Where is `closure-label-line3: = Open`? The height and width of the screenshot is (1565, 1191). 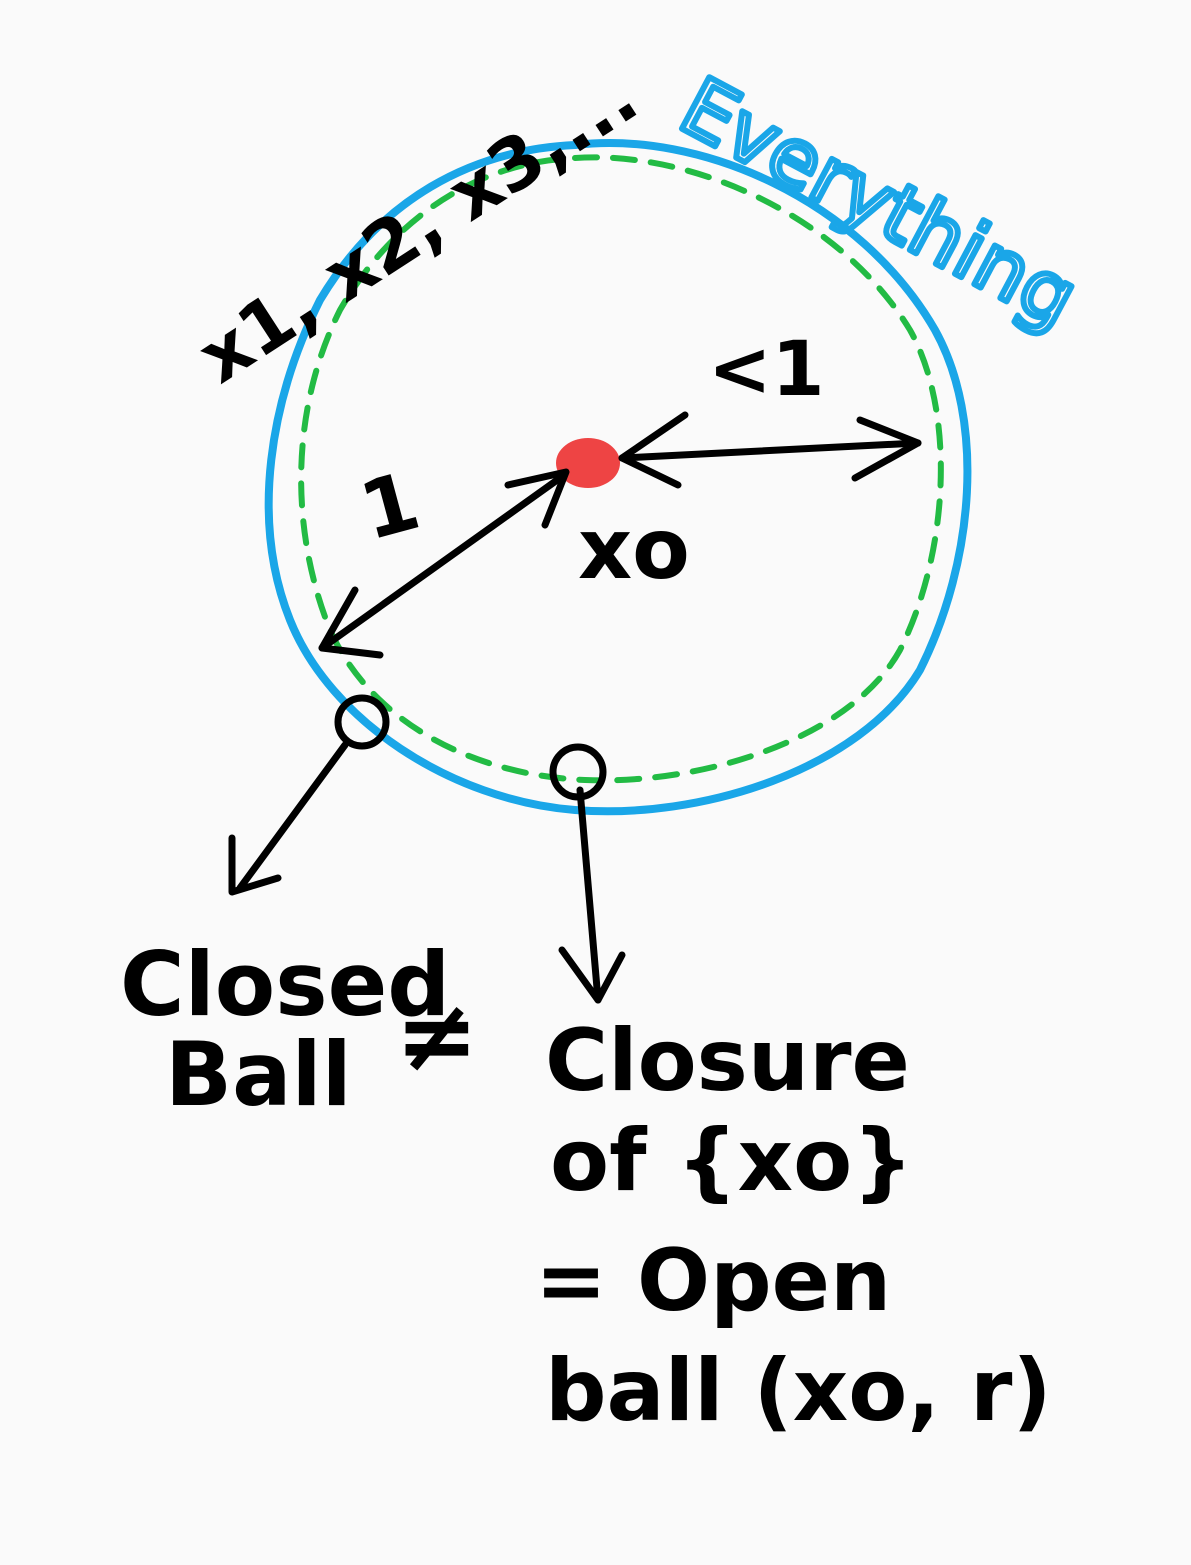
closure-label-line3: = Open is located at coordinates (713, 1281).